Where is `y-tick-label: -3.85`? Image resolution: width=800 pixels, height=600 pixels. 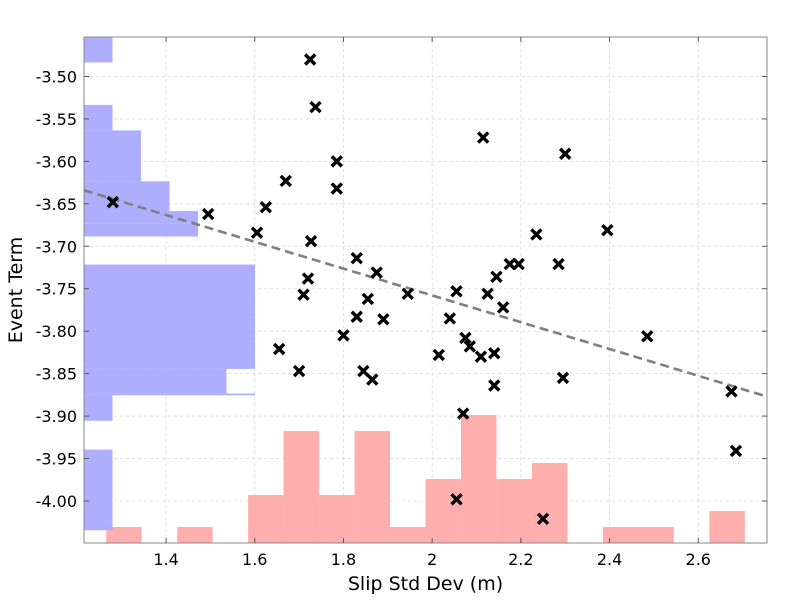
y-tick-label: -3.85 is located at coordinates (56, 374).